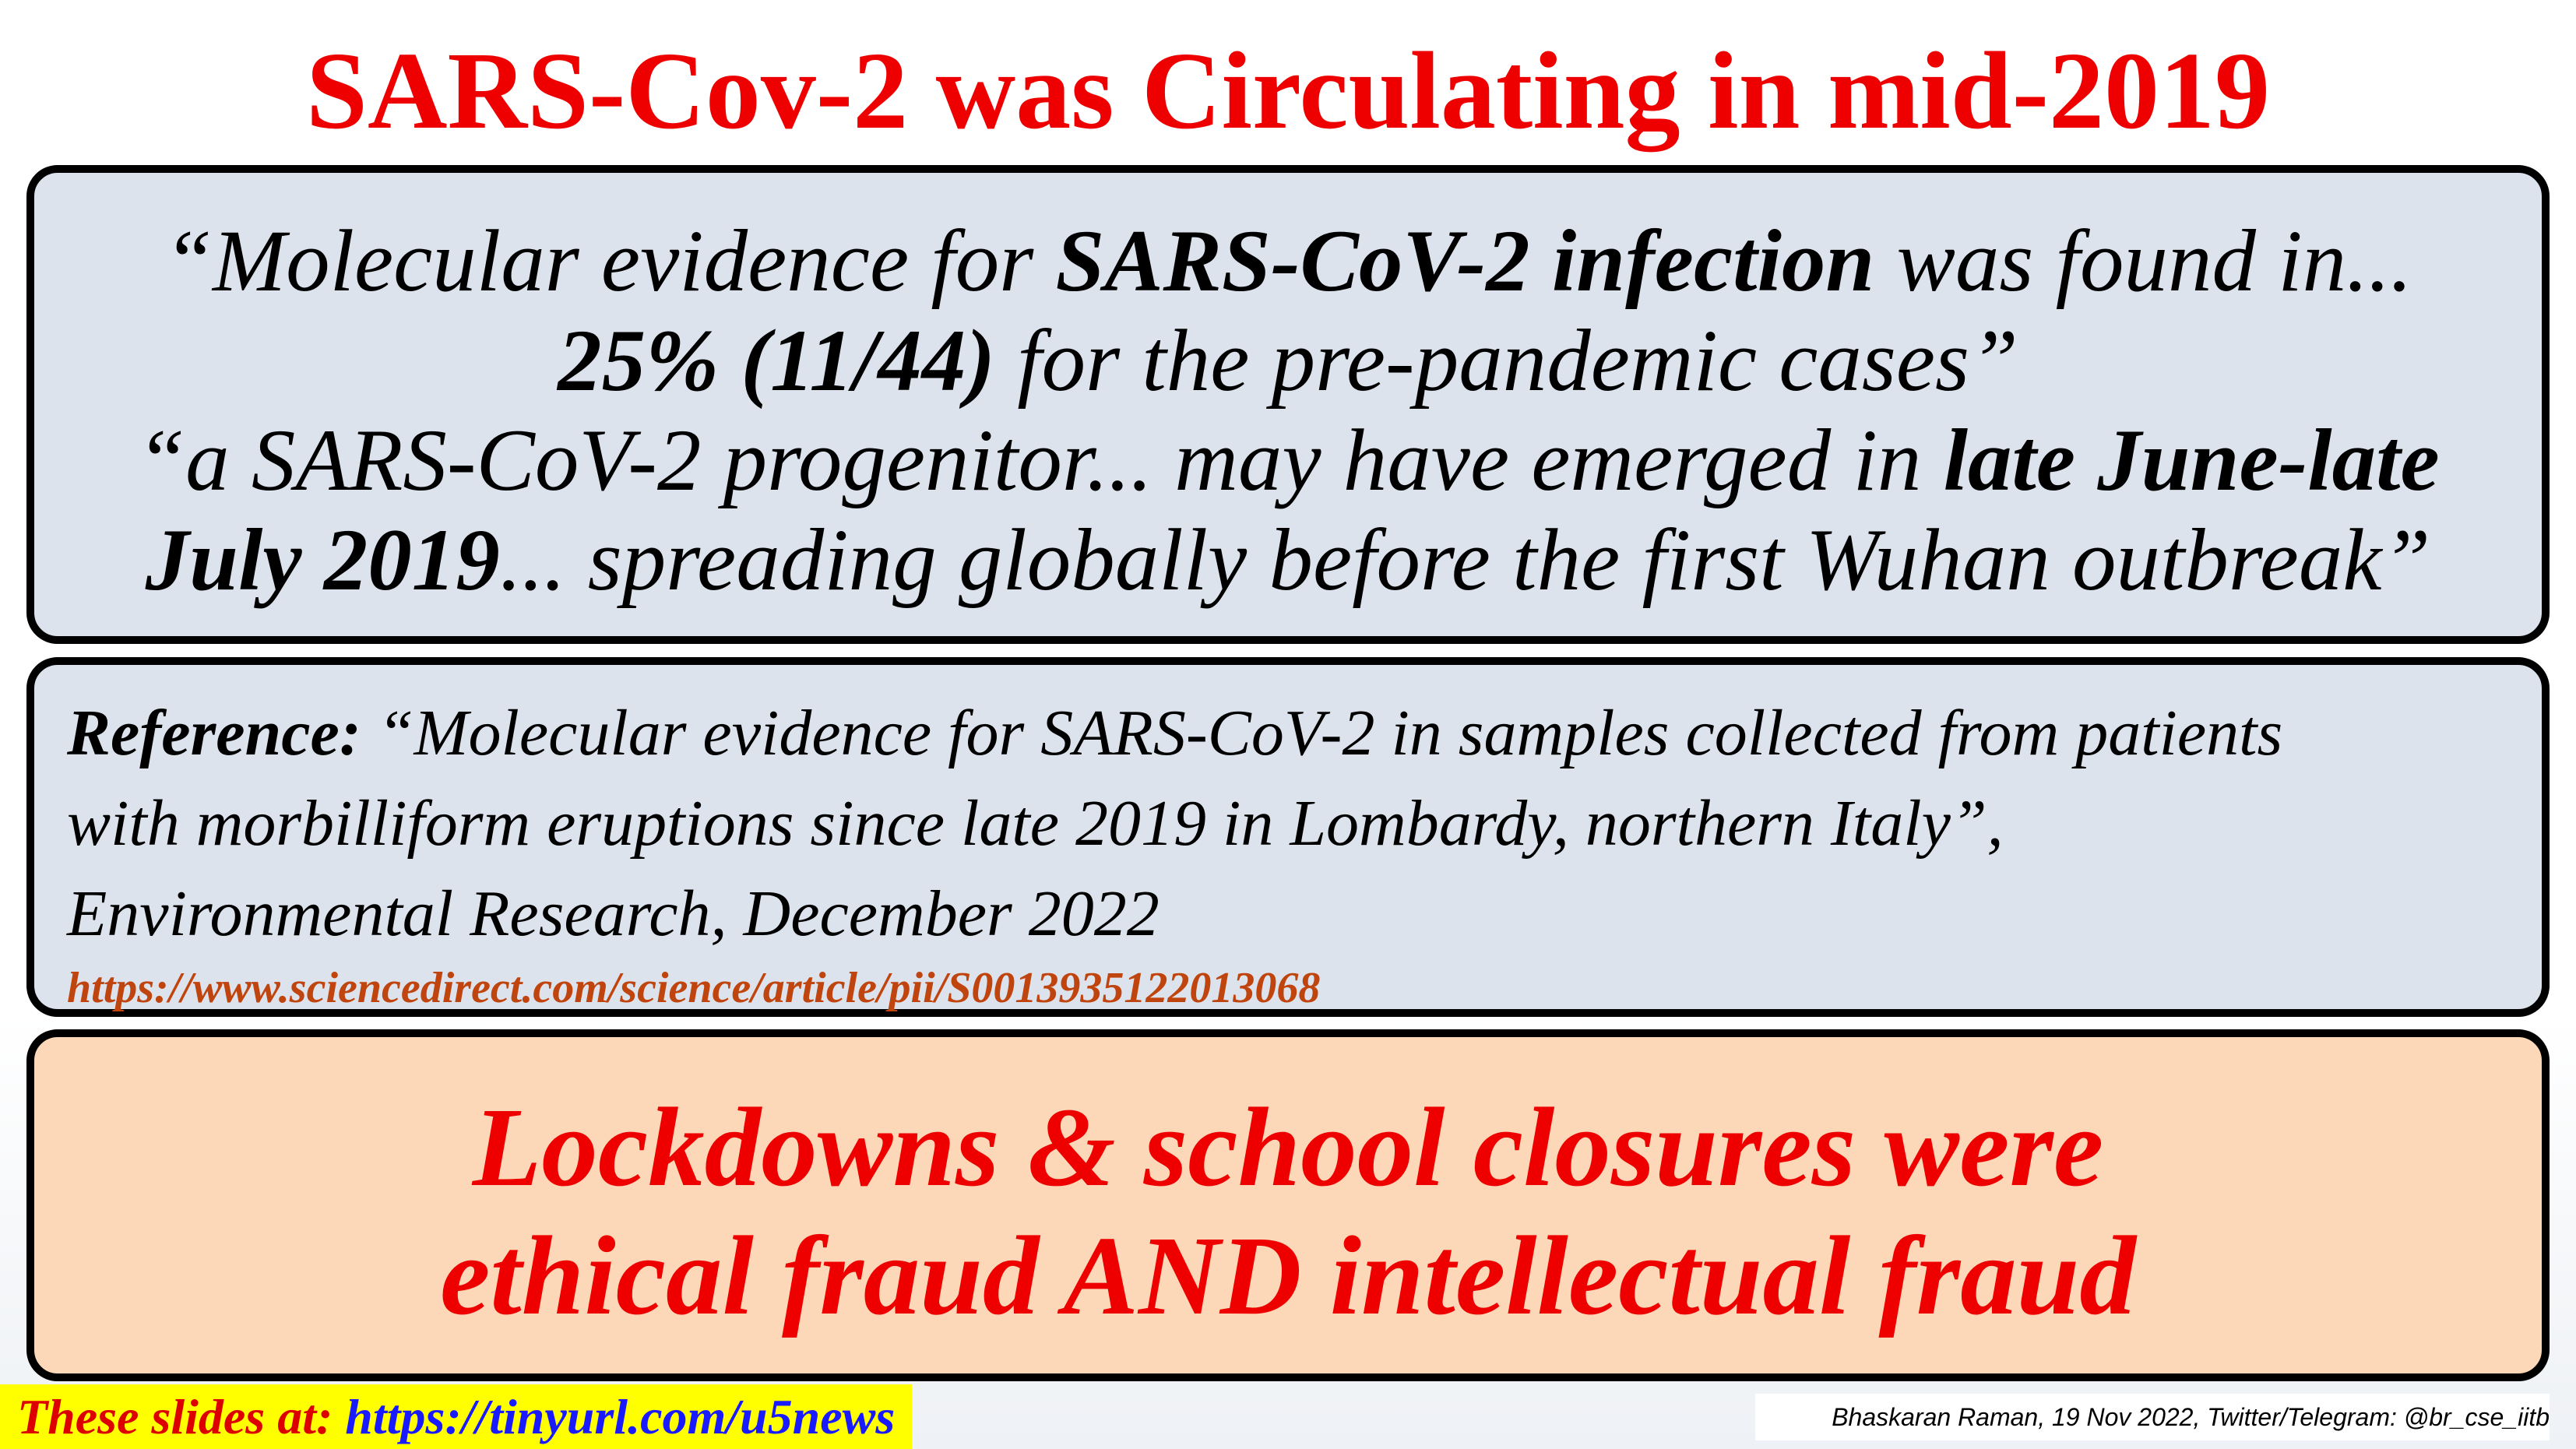 The height and width of the screenshot is (1449, 2576). What do you see at coordinates (2191, 461) in the screenshot?
I see `quote-emphasis-date-start: late June-late` at bounding box center [2191, 461].